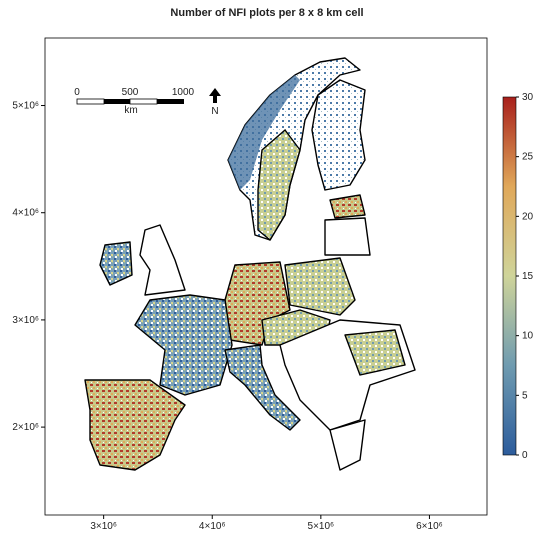  Describe the element at coordinates (183, 345) in the screenshot. I see `france` at that location.